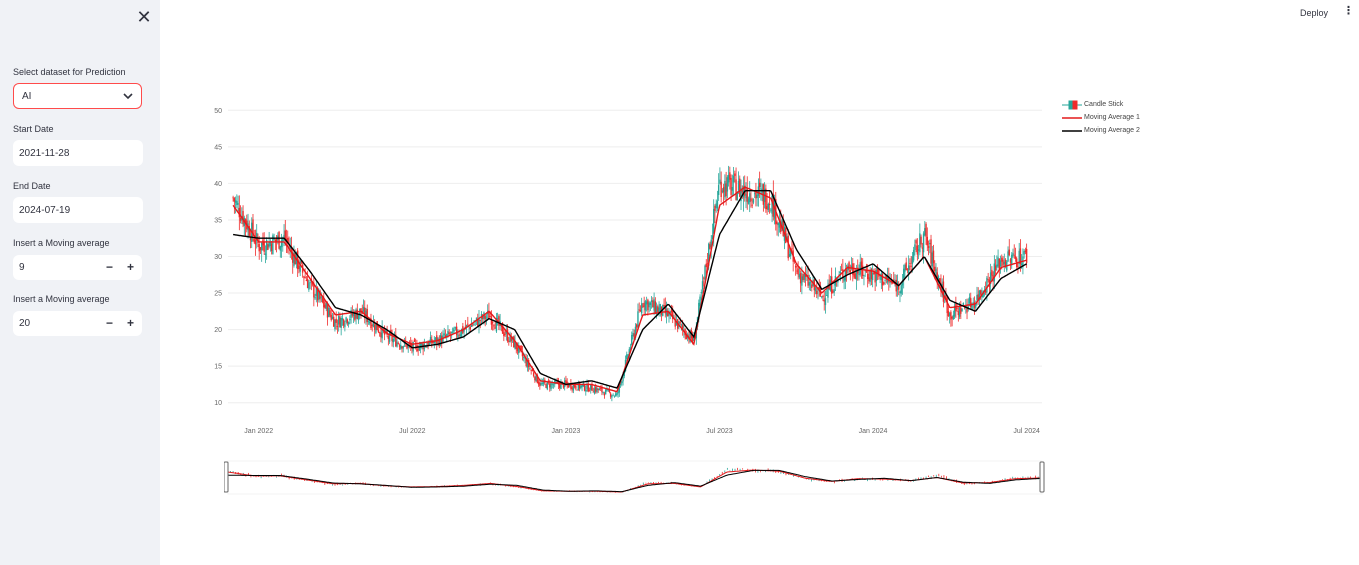 This screenshot has height=565, width=1359. What do you see at coordinates (218, 403) in the screenshot?
I see `y-tick-label: 10` at bounding box center [218, 403].